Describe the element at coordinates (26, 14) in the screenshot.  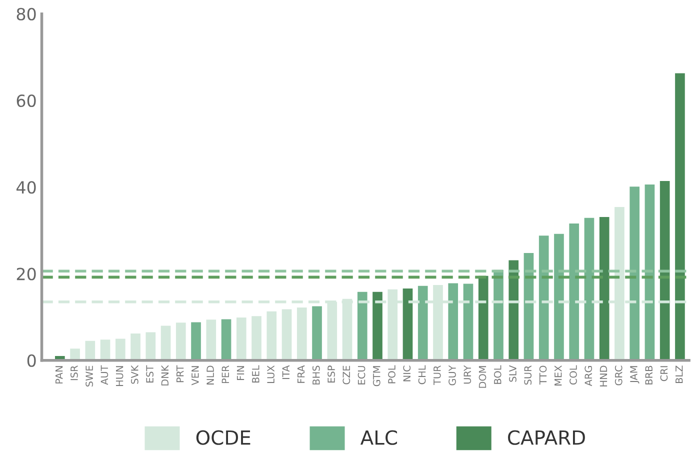
I see `y-tick-label: 80` at that location.